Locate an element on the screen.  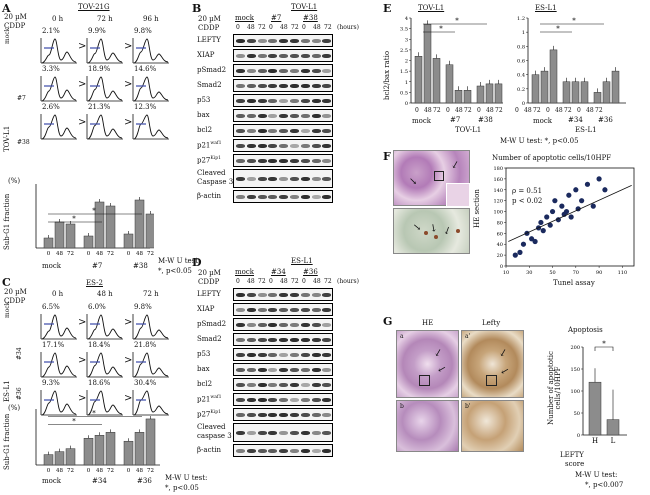
panel-label-b: B is located at coordinates (197, 8).